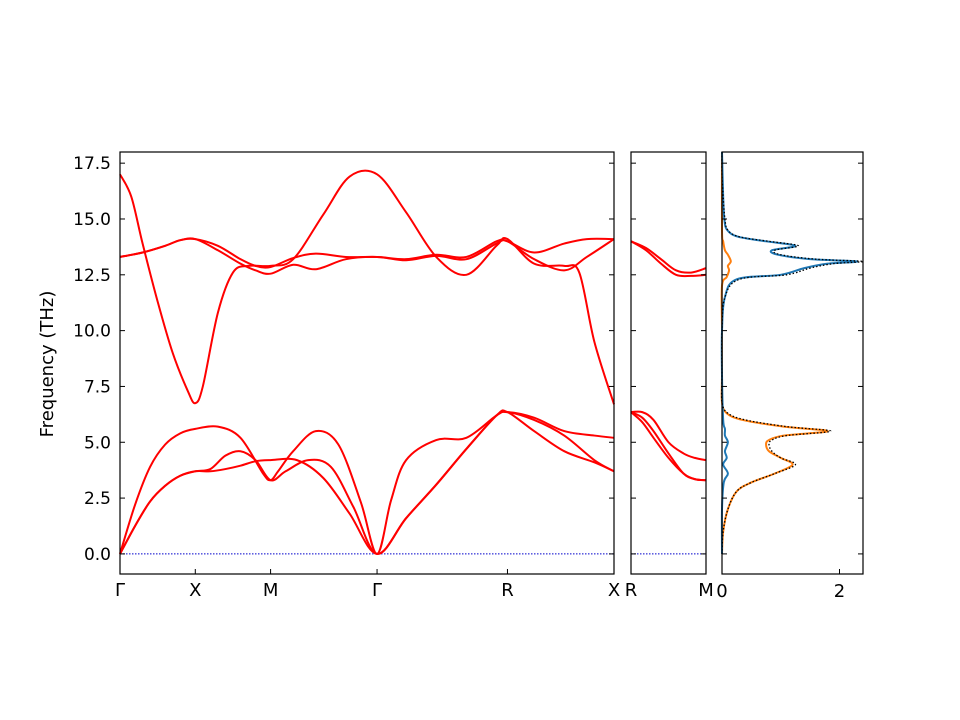 The image size is (960, 720). Describe the element at coordinates (839, 591) in the screenshot. I see `dos-xtick-label-1: 2` at that location.